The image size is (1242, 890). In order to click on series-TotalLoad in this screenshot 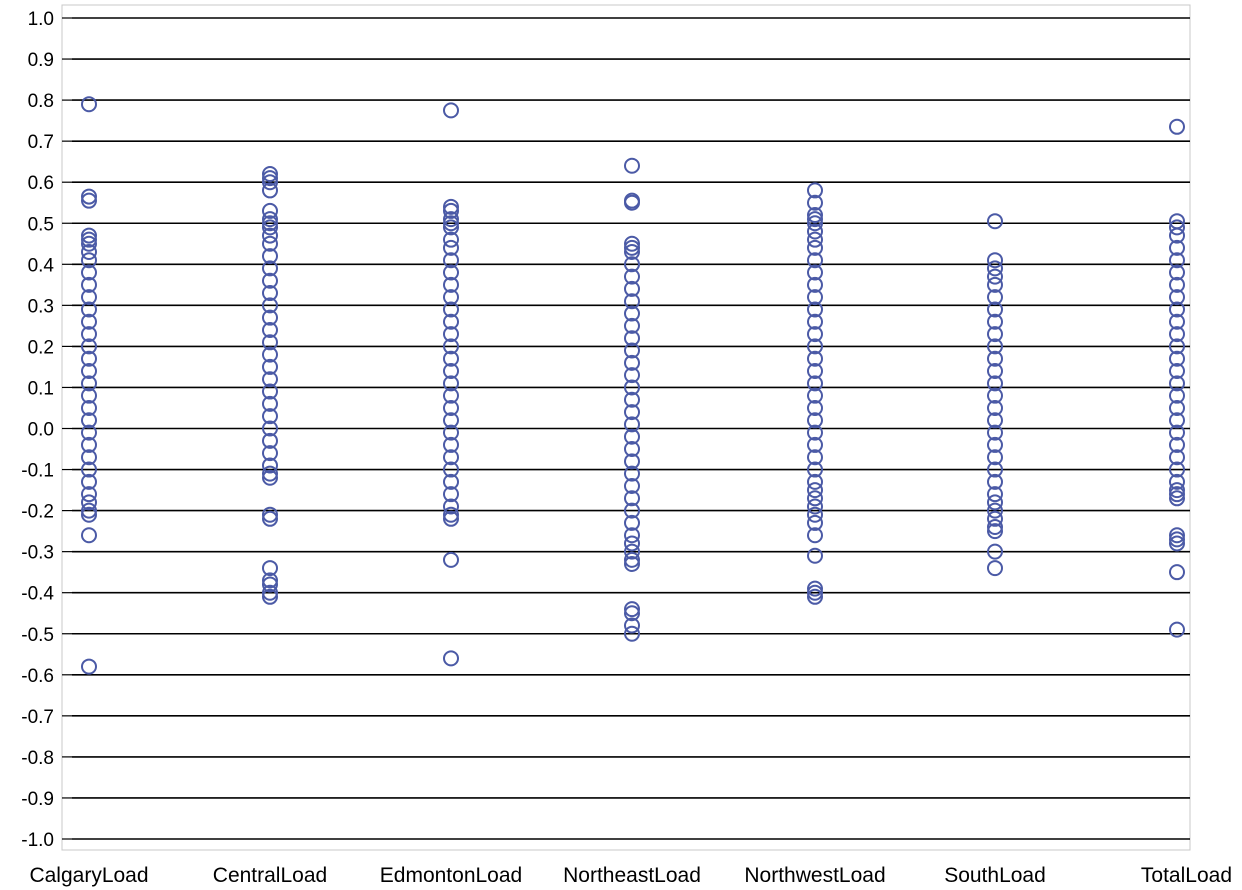, I will do `click(1177, 378)`.